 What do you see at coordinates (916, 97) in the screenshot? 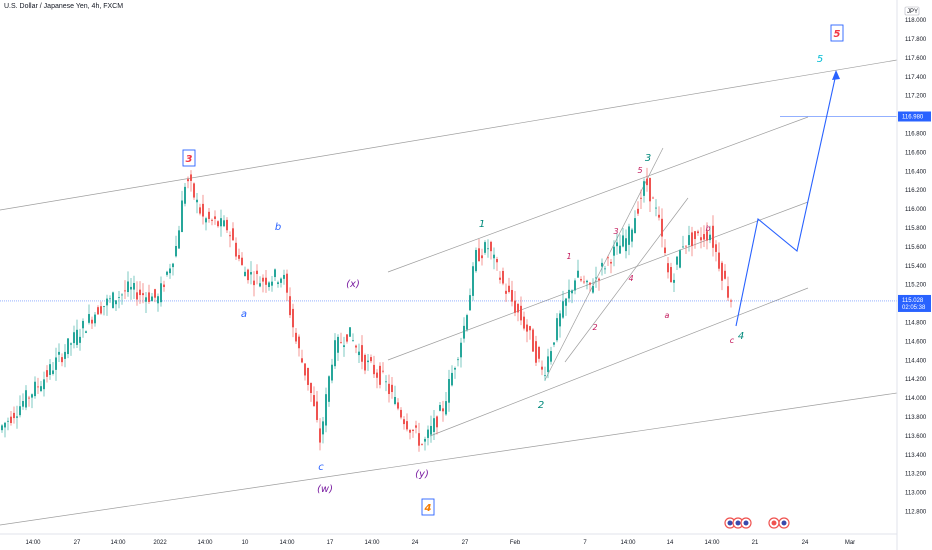
I see `price-tick-label: 117.200` at bounding box center [916, 97].